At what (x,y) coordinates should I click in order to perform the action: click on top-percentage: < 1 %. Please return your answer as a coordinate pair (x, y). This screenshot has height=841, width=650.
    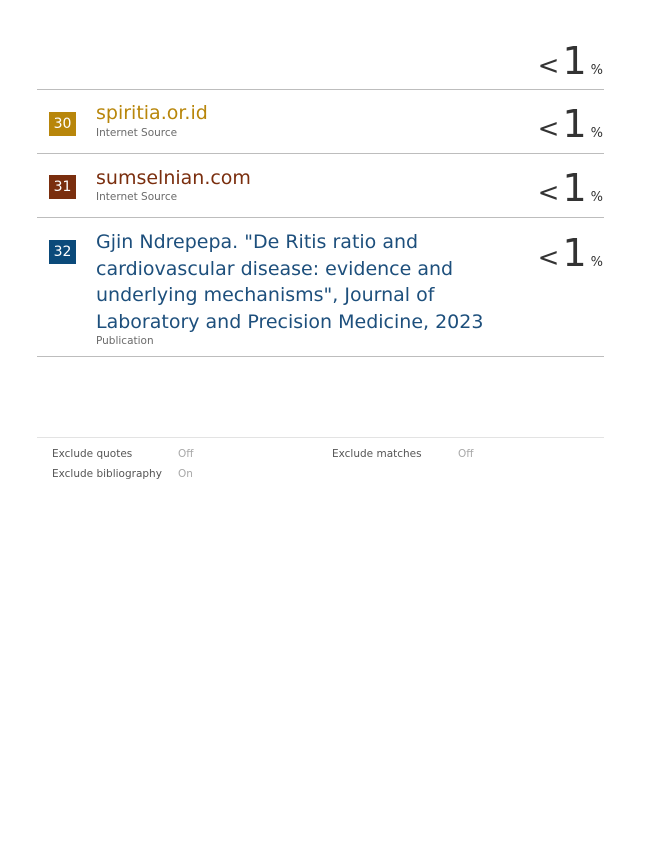
    Looking at the image, I should click on (570, 61).